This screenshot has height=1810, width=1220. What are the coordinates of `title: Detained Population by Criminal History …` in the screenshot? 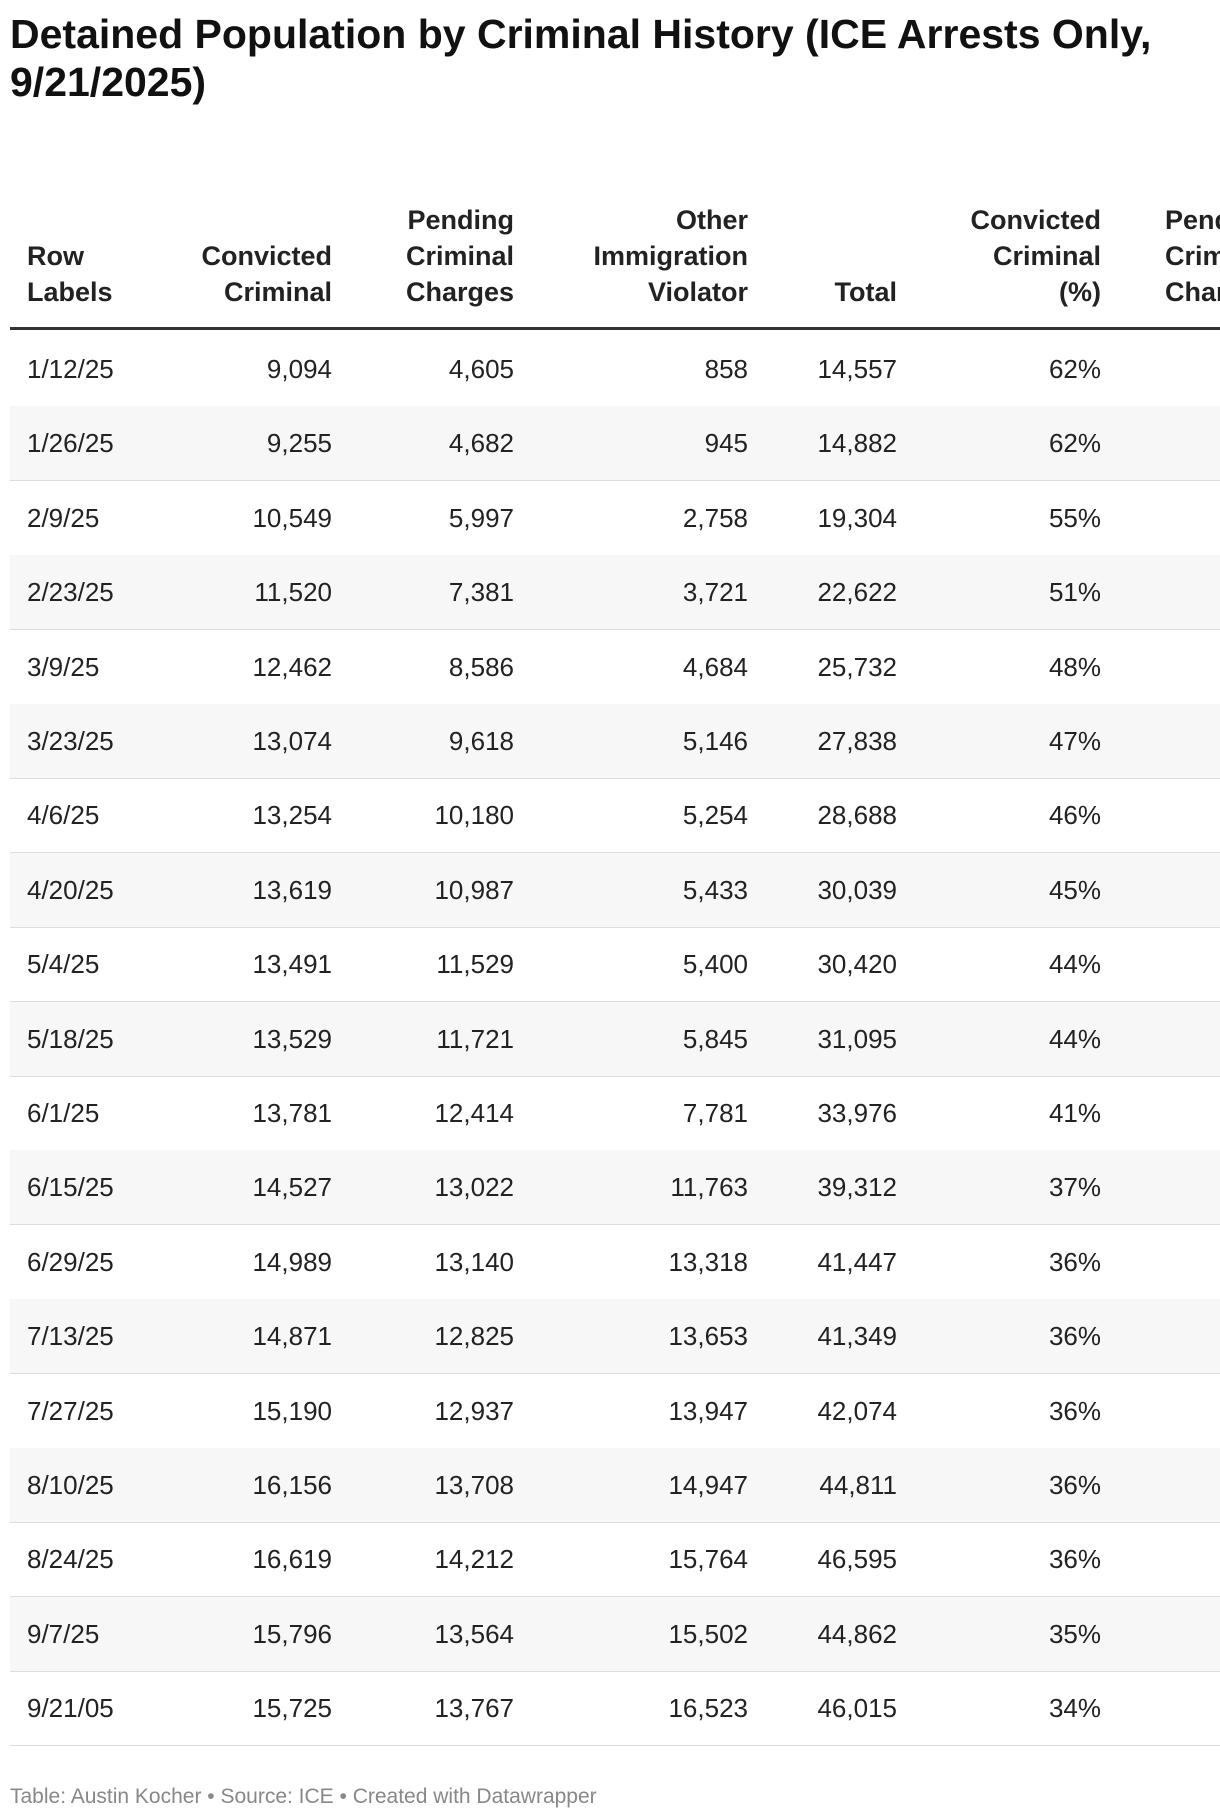 It's located at (581, 58).